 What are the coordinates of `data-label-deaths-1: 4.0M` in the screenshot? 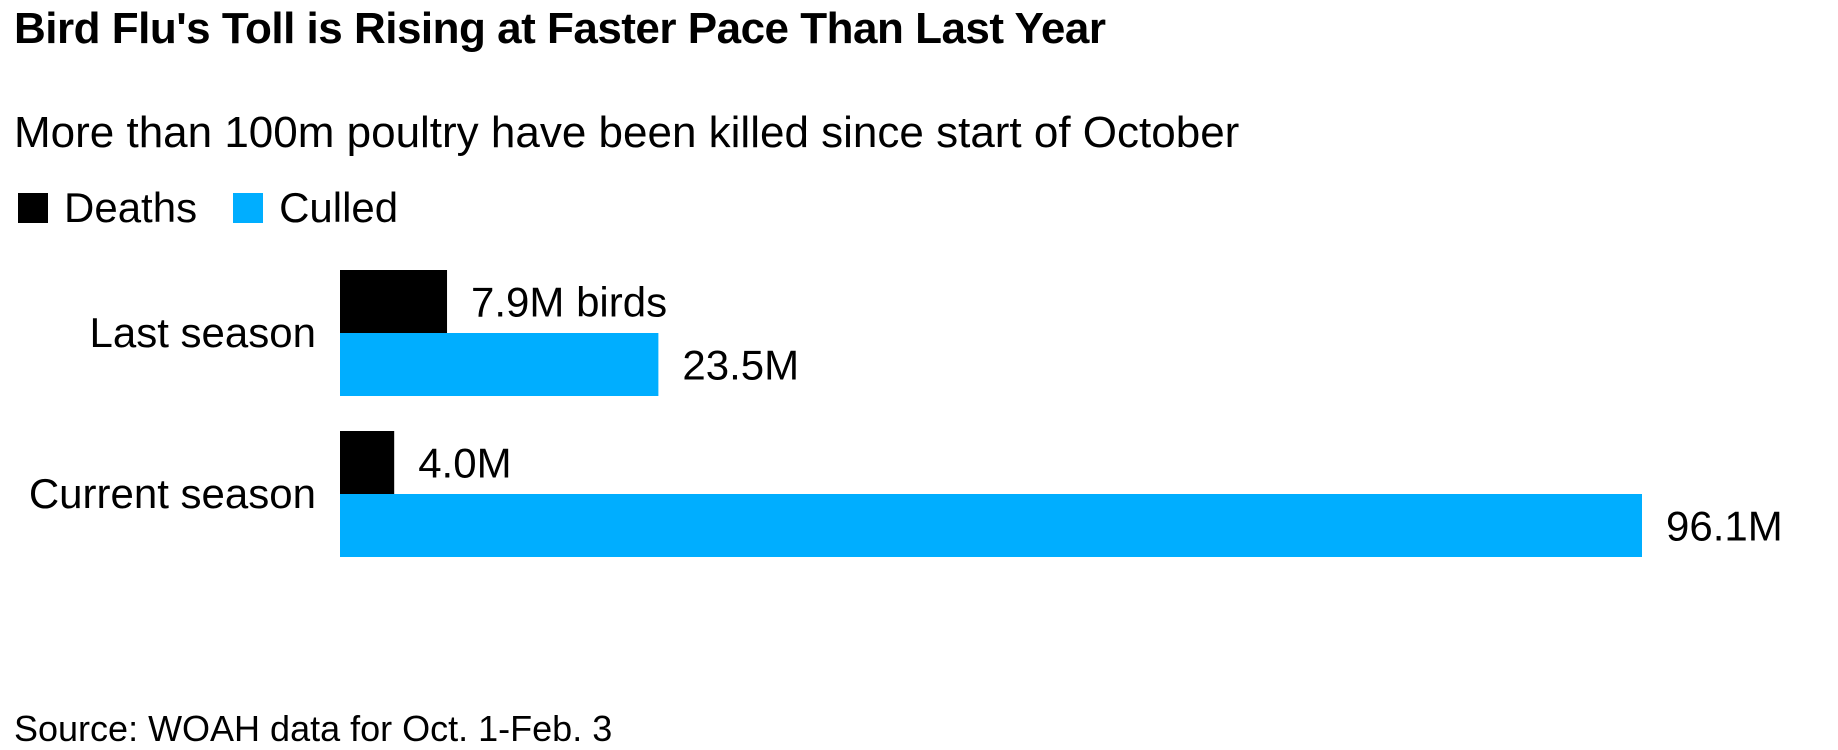 It's located at (464, 463).